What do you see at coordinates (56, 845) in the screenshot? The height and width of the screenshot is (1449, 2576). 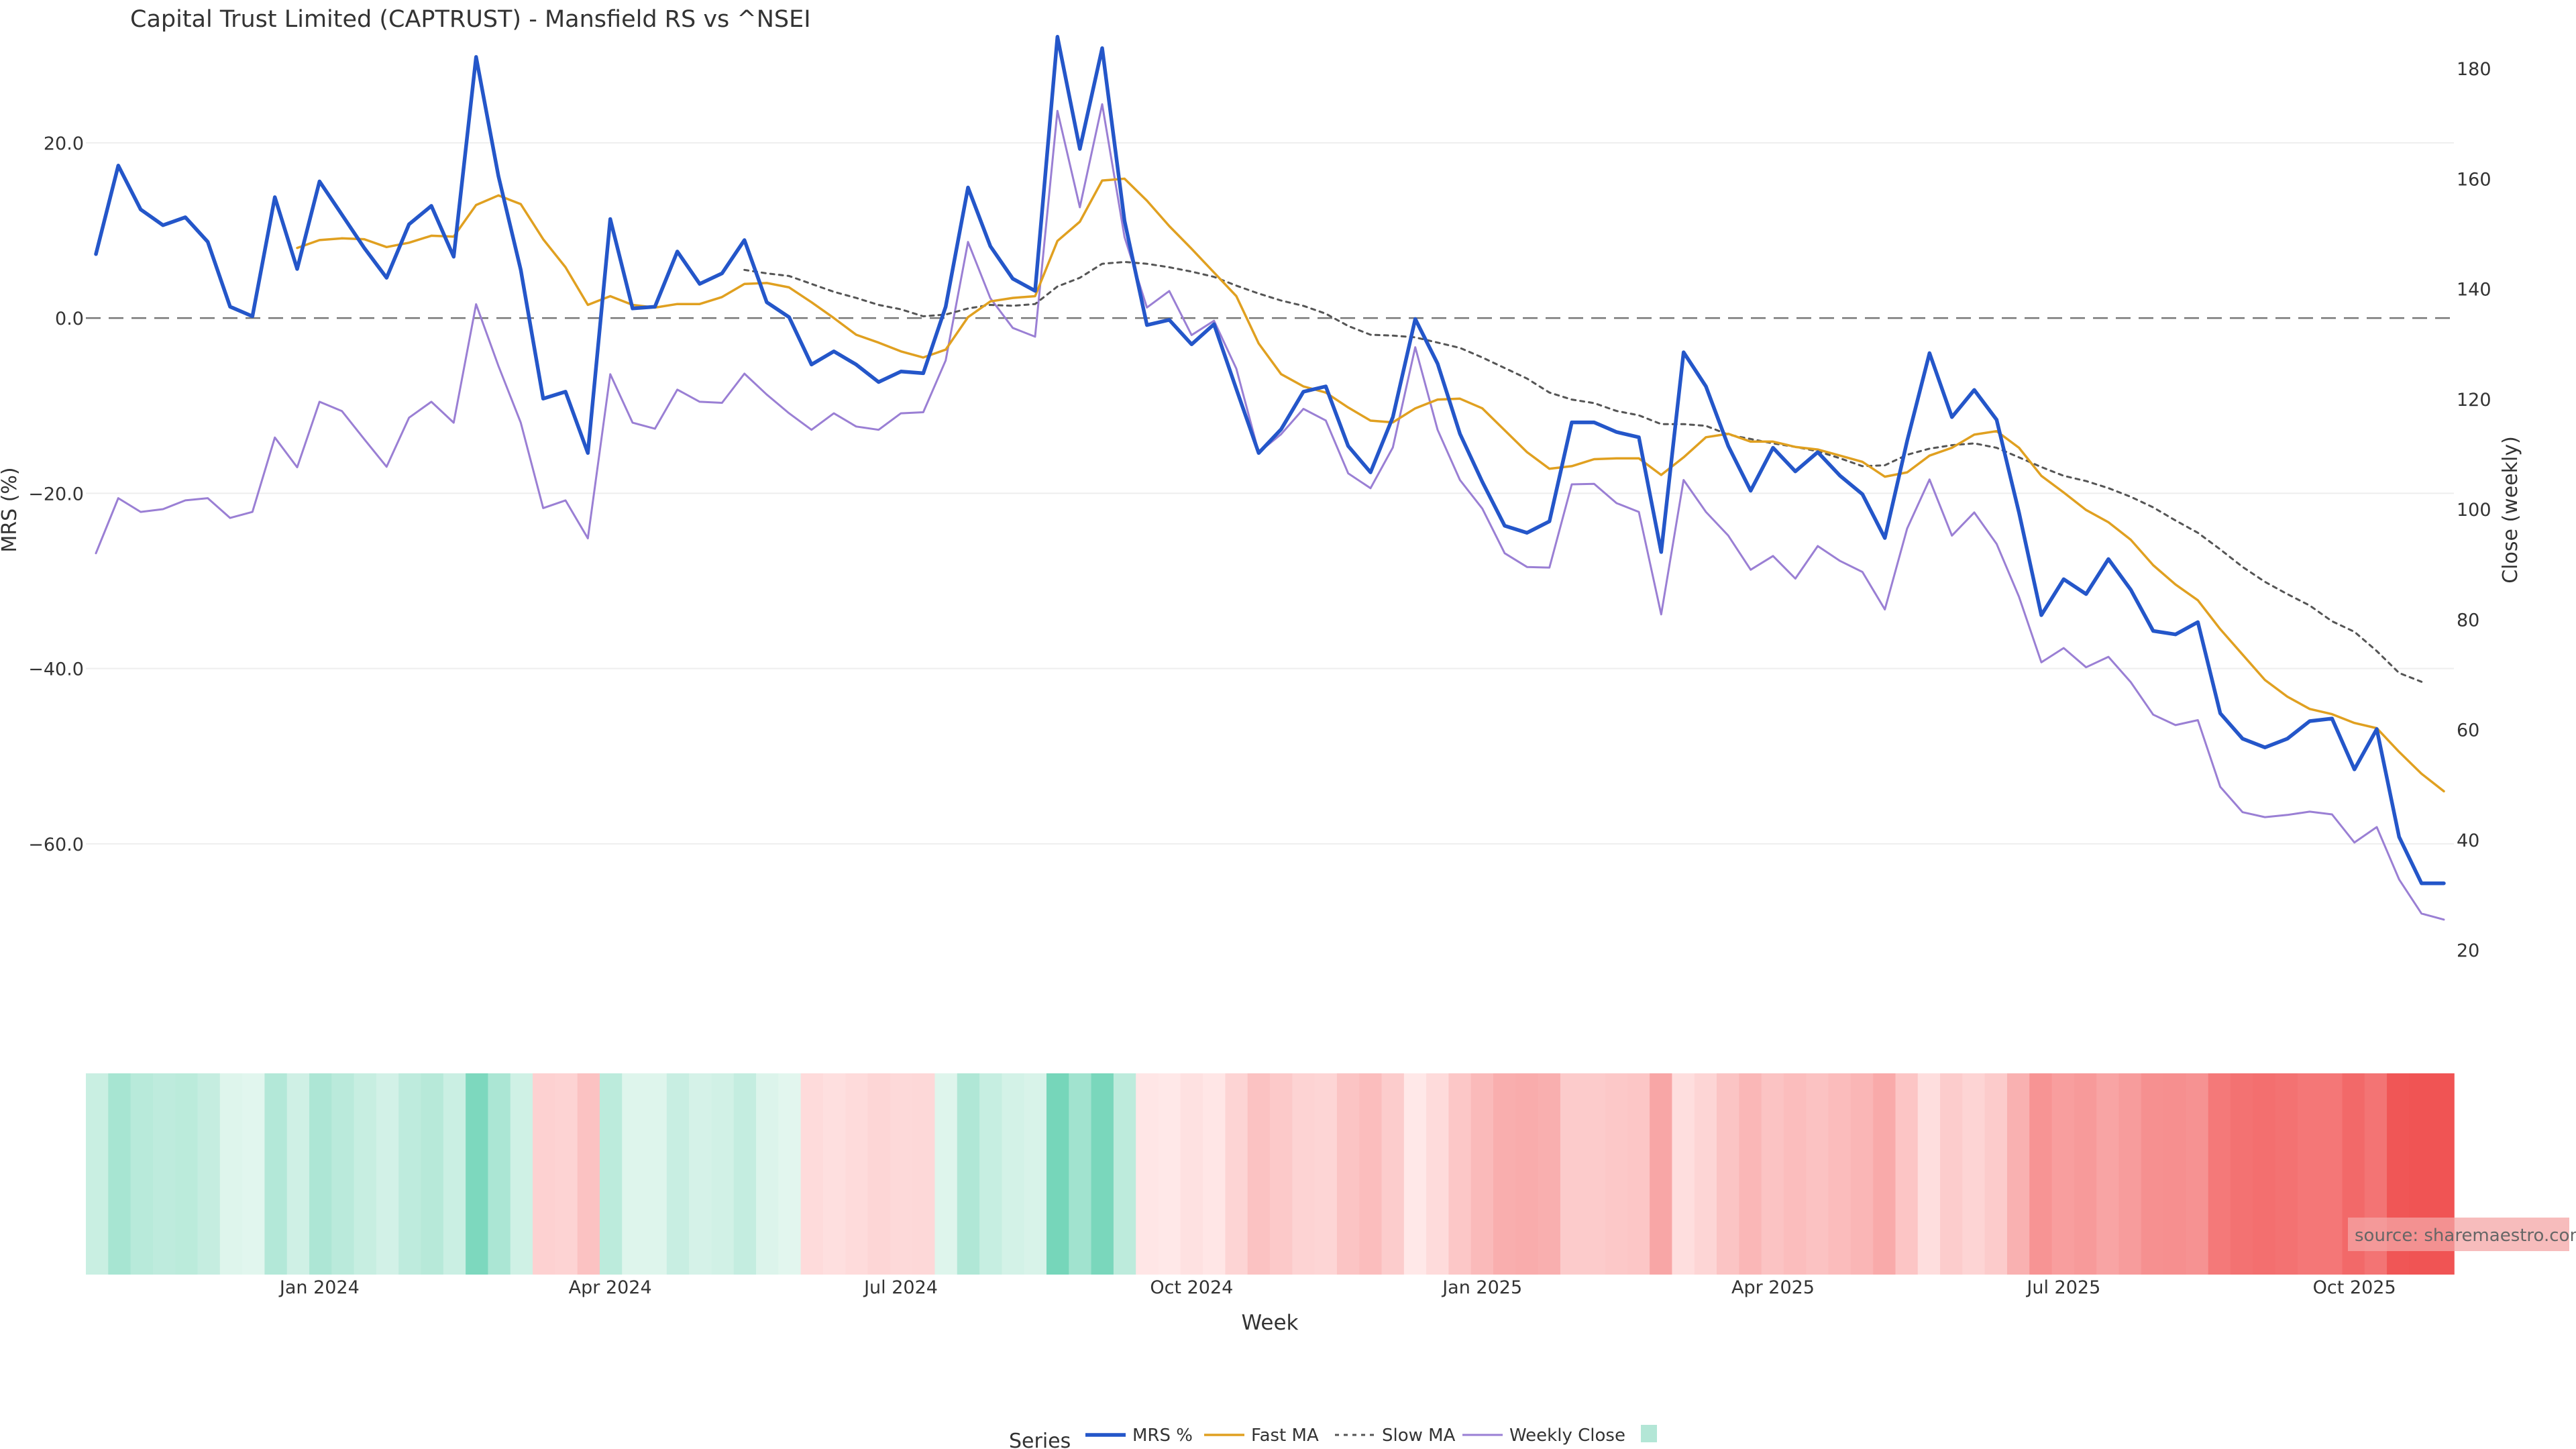 I see `left-tick-label: −60.0` at bounding box center [56, 845].